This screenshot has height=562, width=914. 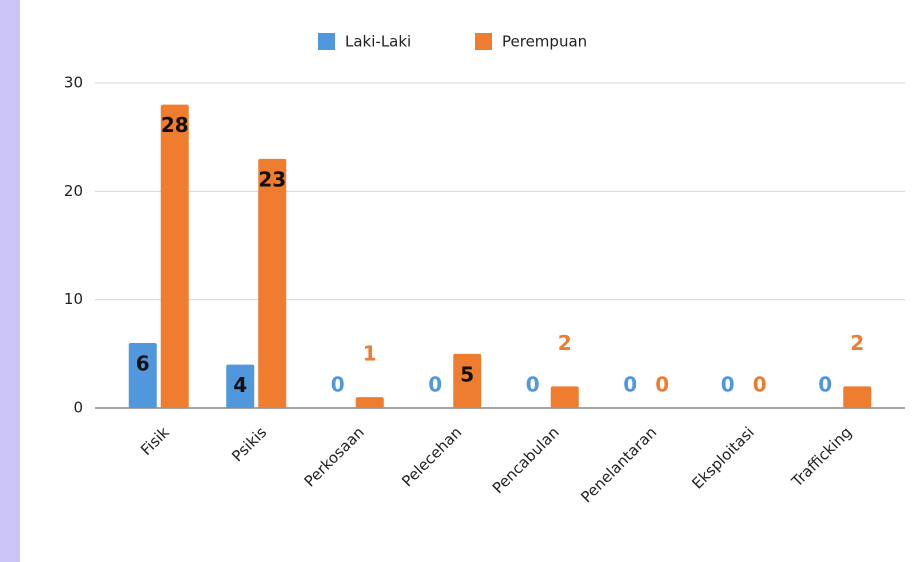 I want to click on data-label: 6, so click(x=143, y=364).